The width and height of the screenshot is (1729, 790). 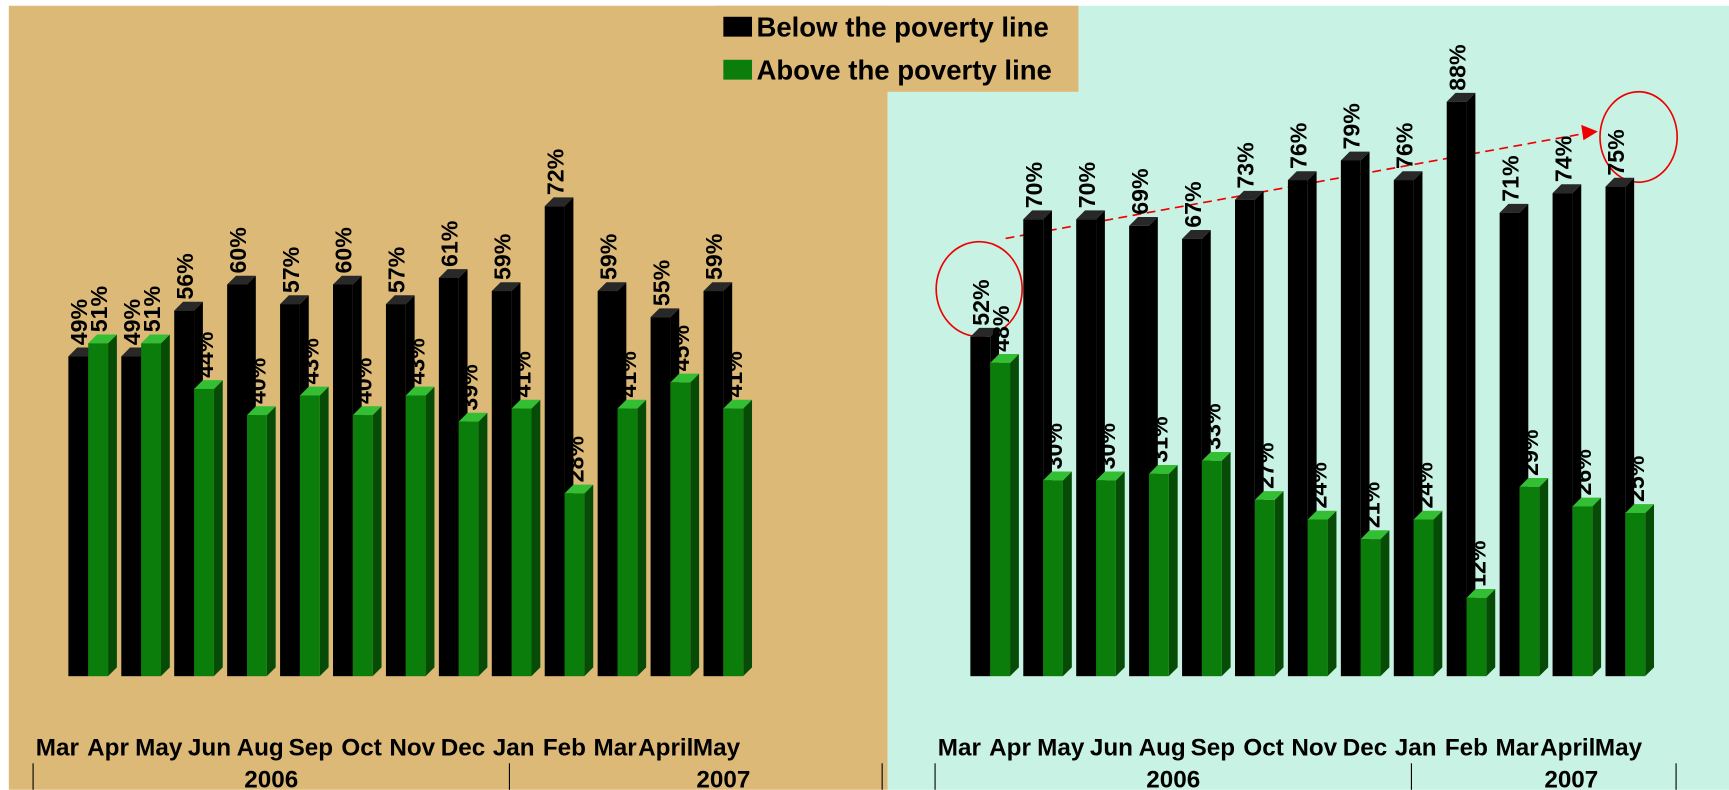 What do you see at coordinates (661, 283) in the screenshot?
I see `data-label: 55%` at bounding box center [661, 283].